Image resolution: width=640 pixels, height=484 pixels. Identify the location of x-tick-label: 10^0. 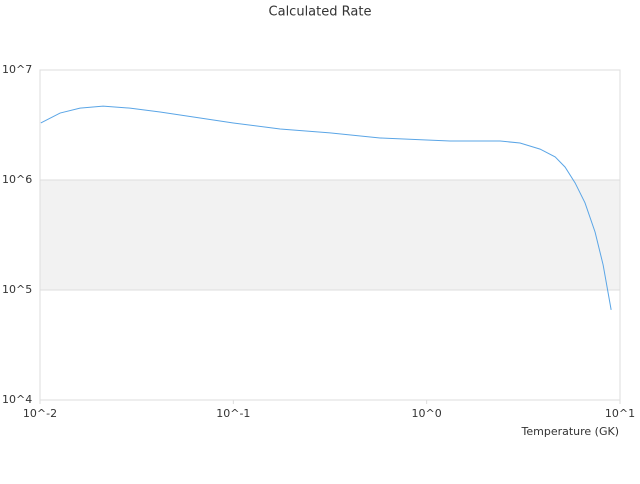
(427, 413).